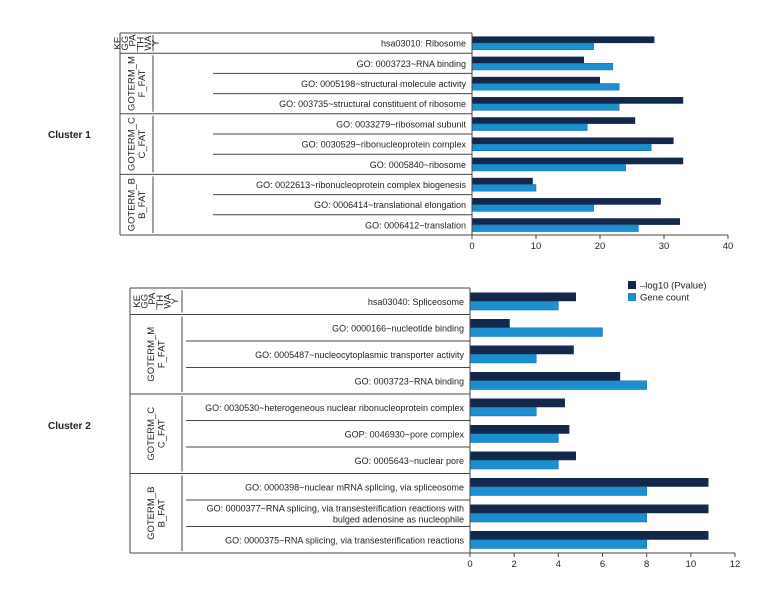 This screenshot has height=605, width=780. Describe the element at coordinates (384, 145) in the screenshot. I see `category-label: GO: 0030529~ribonucleoprotein complex` at that location.